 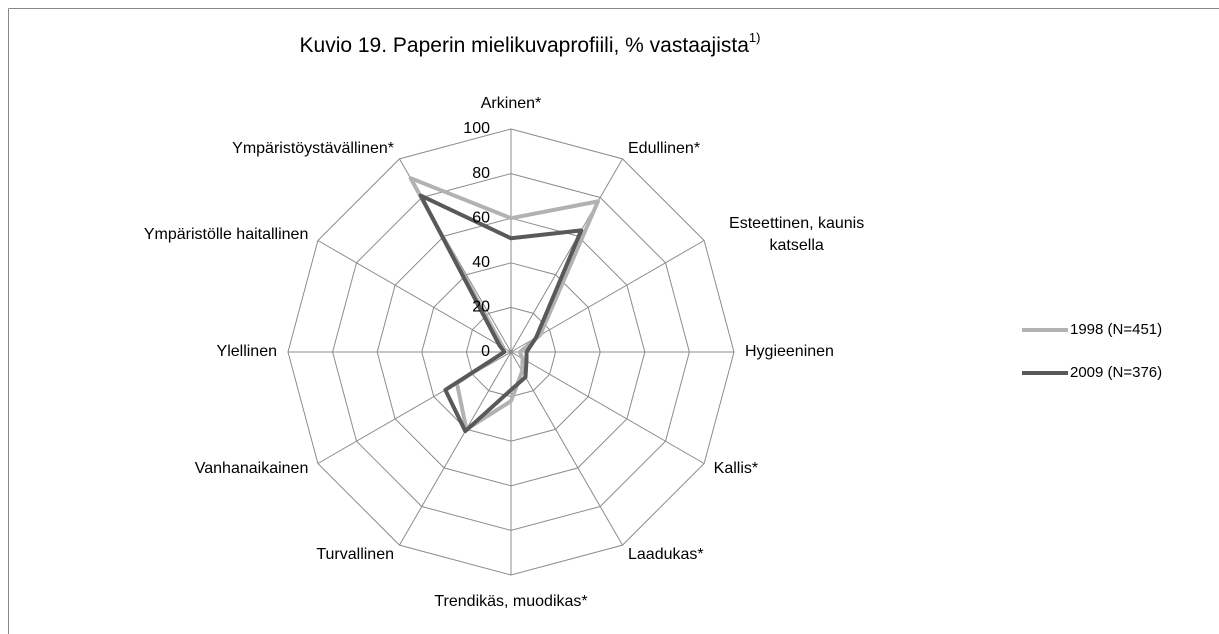 What do you see at coordinates (355, 554) in the screenshot?
I see `category-label: Turvallinen` at bounding box center [355, 554].